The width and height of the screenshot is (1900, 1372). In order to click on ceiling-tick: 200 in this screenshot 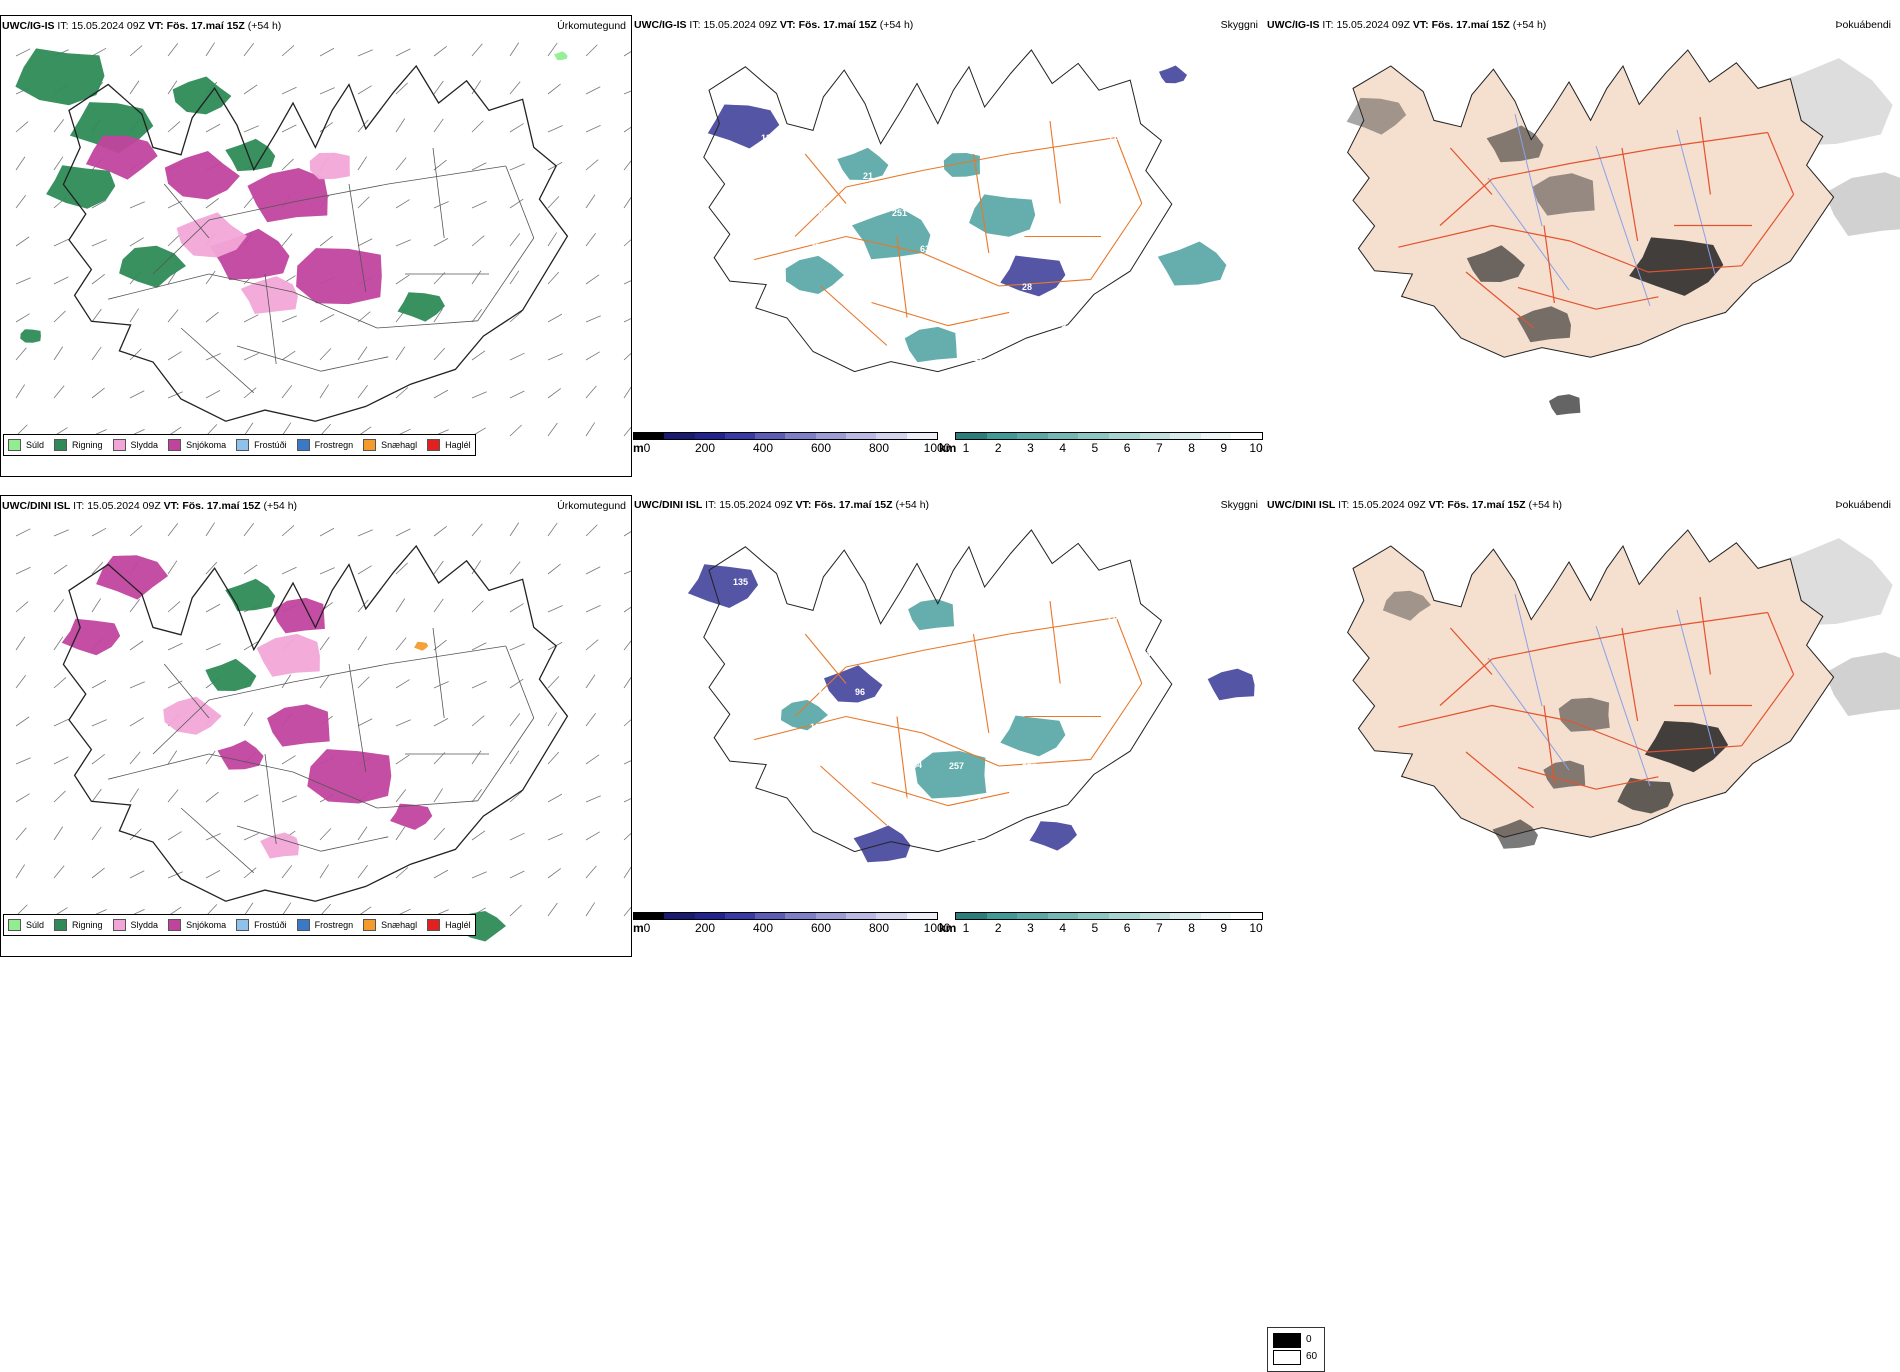, I will do `click(705, 448)`.